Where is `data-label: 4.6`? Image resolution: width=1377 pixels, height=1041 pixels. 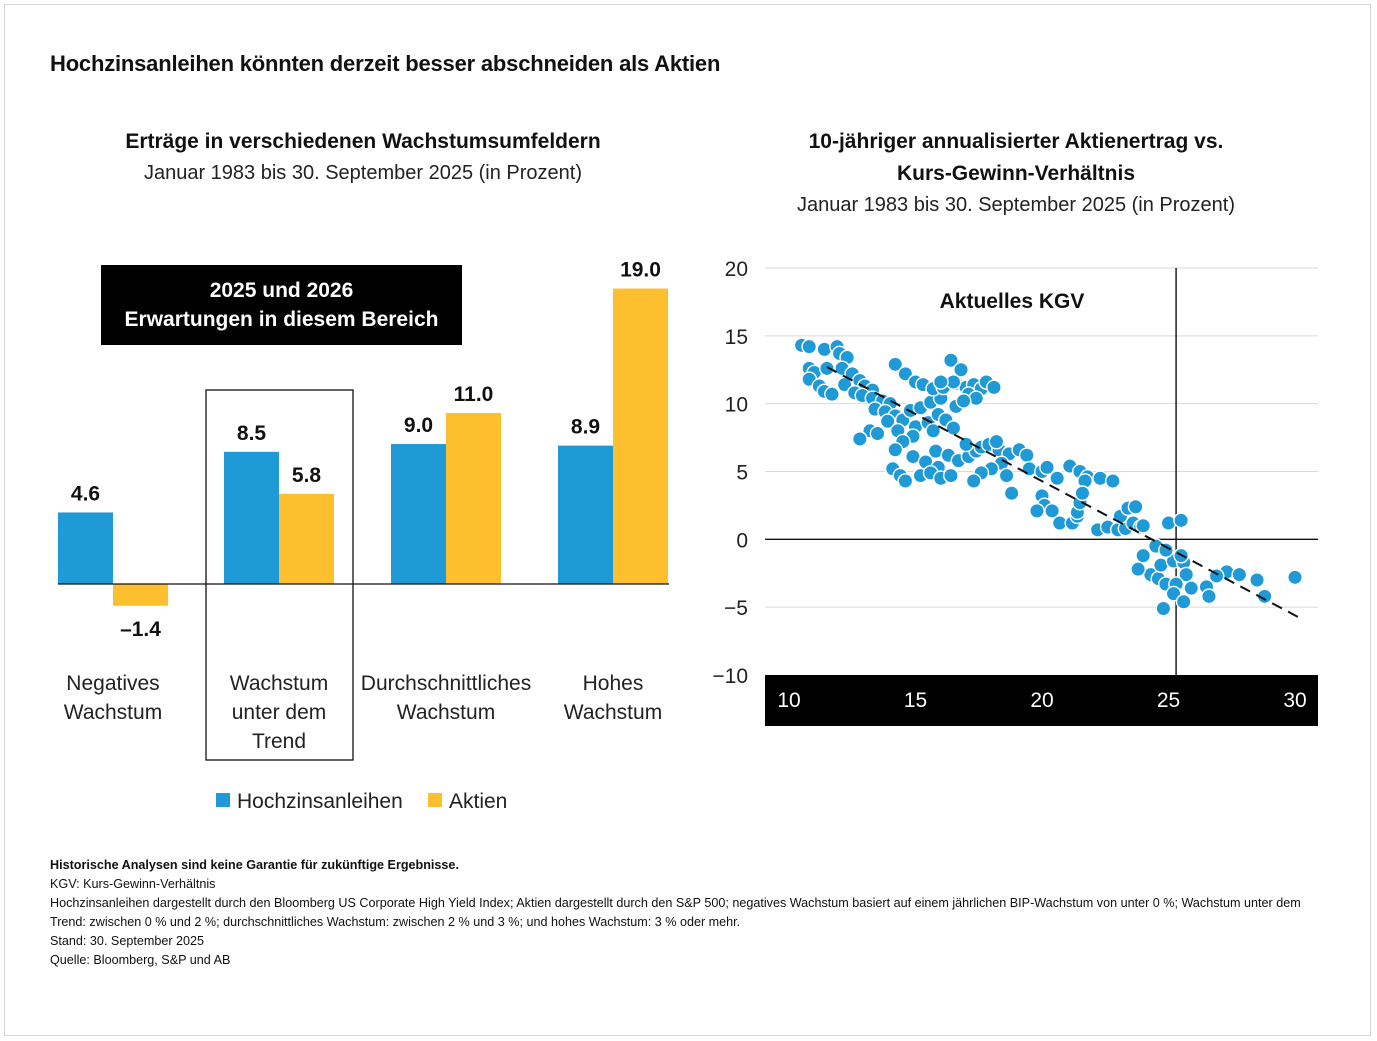 data-label: 4.6 is located at coordinates (85, 493).